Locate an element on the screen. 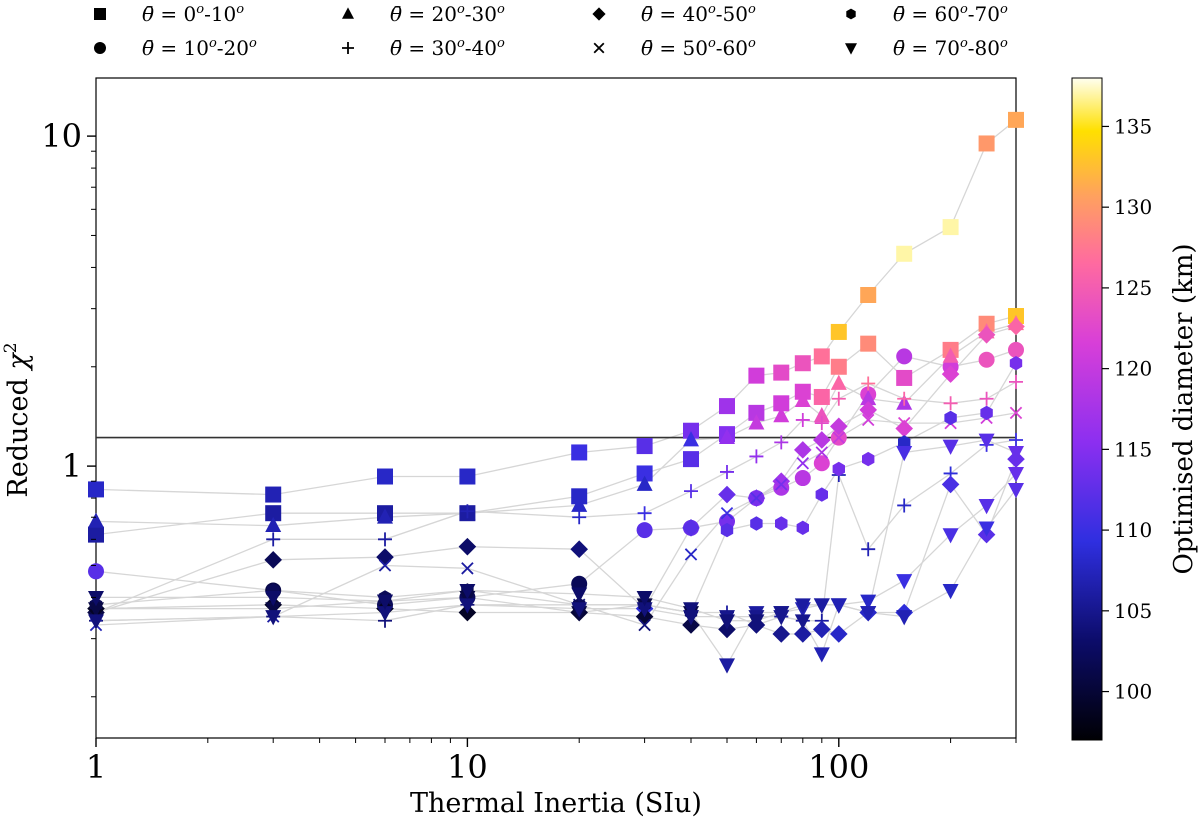 The width and height of the screenshot is (1200, 821). colorbar-tick-label-120: 120 is located at coordinates (1133, 369).